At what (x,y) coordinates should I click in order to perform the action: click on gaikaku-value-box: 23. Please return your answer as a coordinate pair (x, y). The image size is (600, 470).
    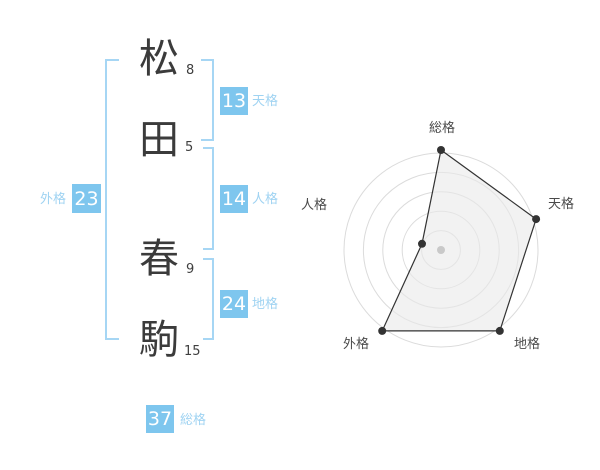
    Looking at the image, I should click on (86, 198).